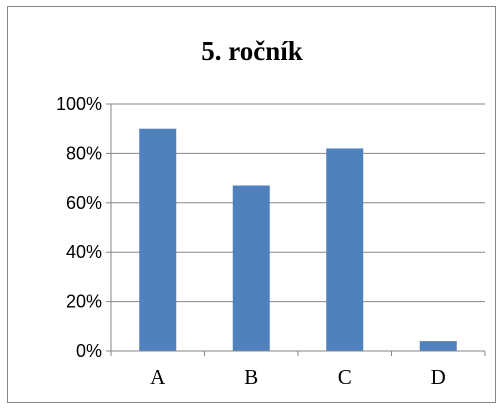 The width and height of the screenshot is (504, 410). I want to click on bar-a, so click(158, 239).